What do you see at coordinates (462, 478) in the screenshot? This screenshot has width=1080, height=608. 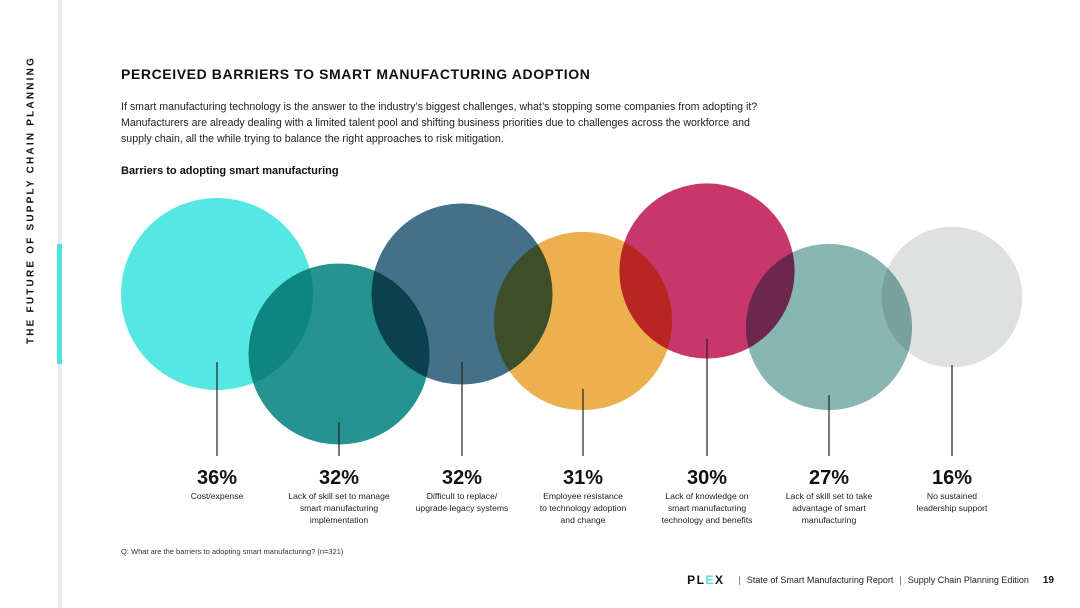 I see `value-label-3: 32%` at bounding box center [462, 478].